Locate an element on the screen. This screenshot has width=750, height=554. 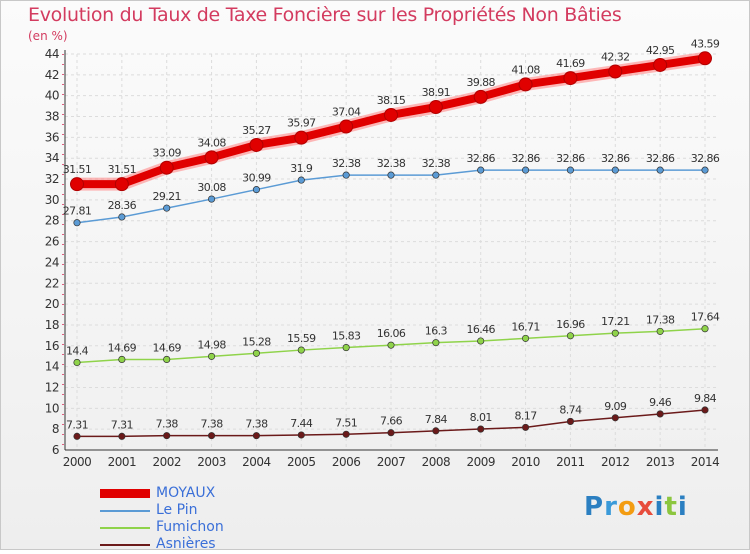
data-label: 35.97 is located at coordinates (301, 123).